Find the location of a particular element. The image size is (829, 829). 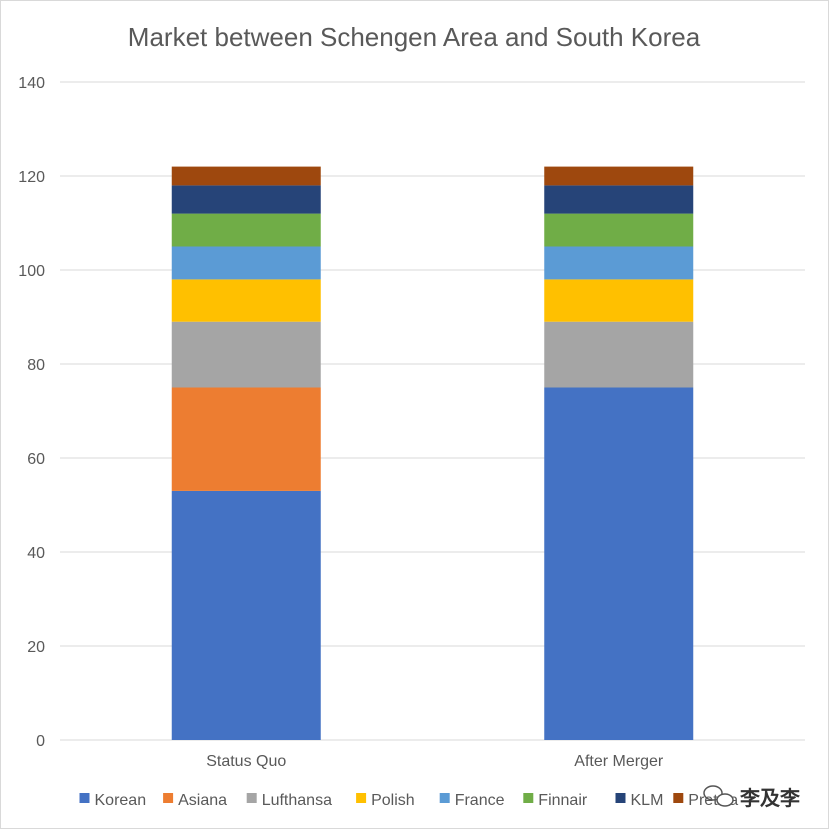

legend-label: Lufthansa is located at coordinates (297, 800).